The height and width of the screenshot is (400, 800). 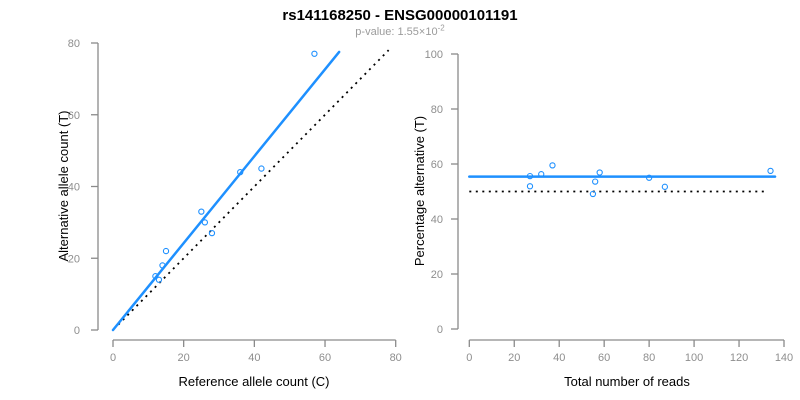 I want to click on x-axis-tick-label: 120, so click(x=739, y=358).